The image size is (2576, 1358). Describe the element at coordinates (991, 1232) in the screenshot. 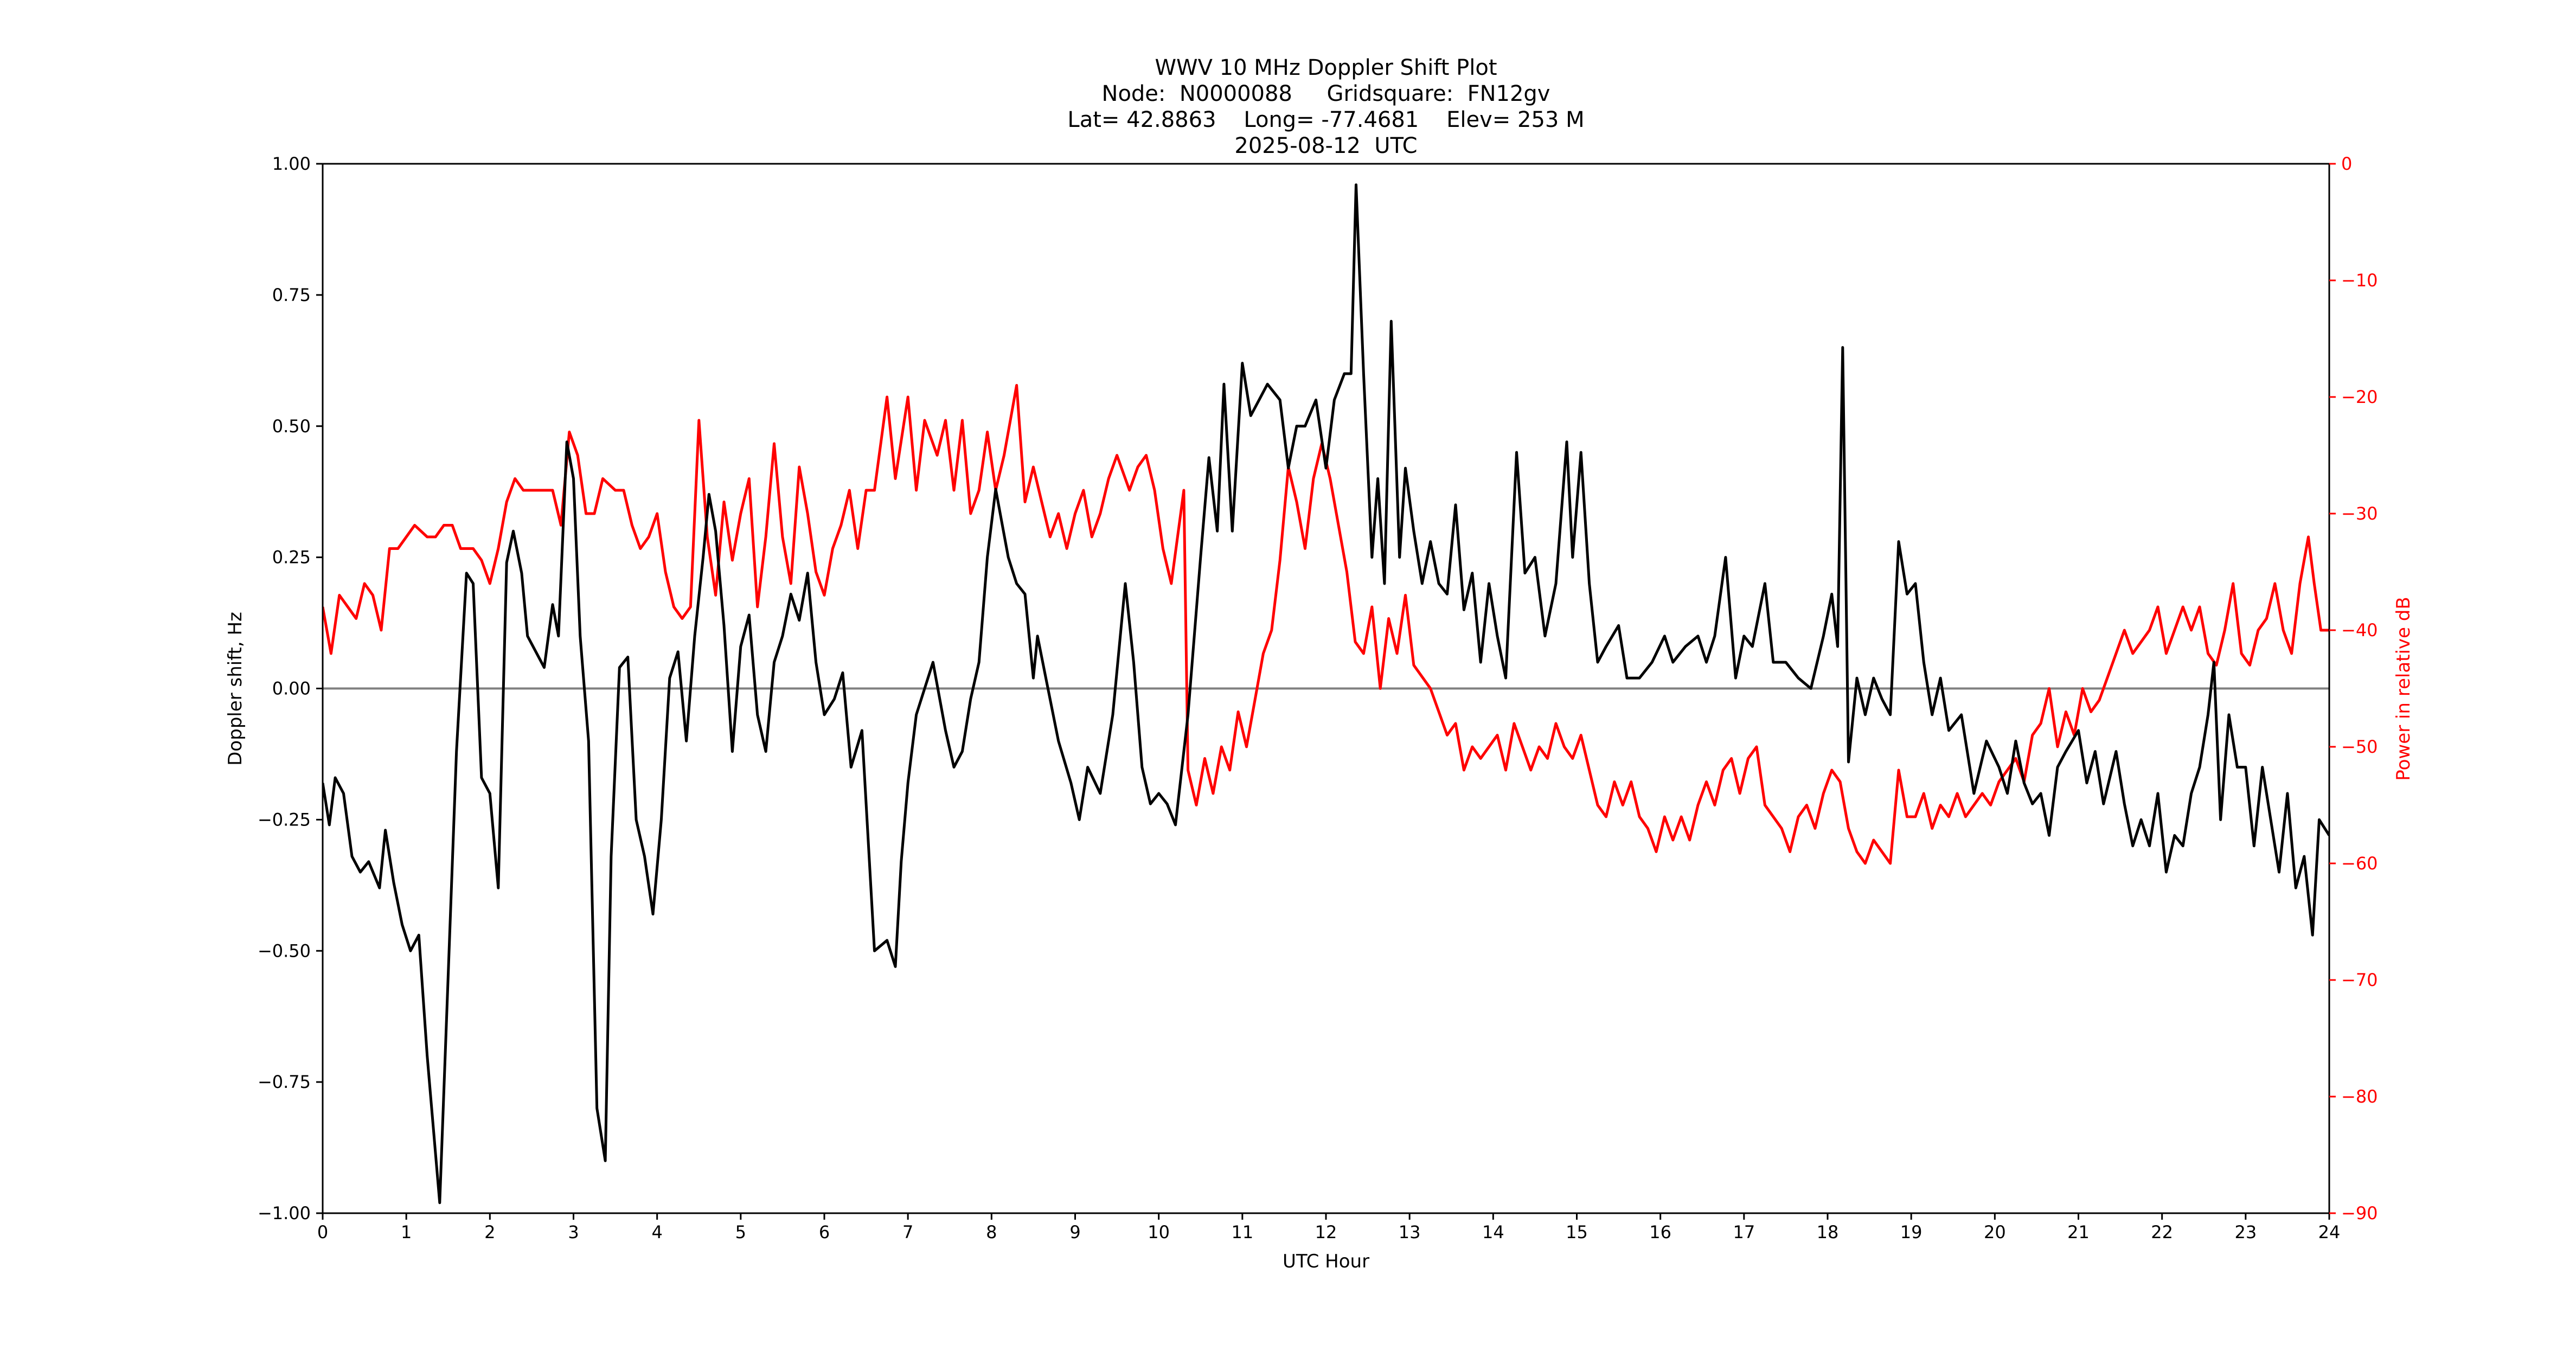

I see `x-tick-label: 8` at that location.